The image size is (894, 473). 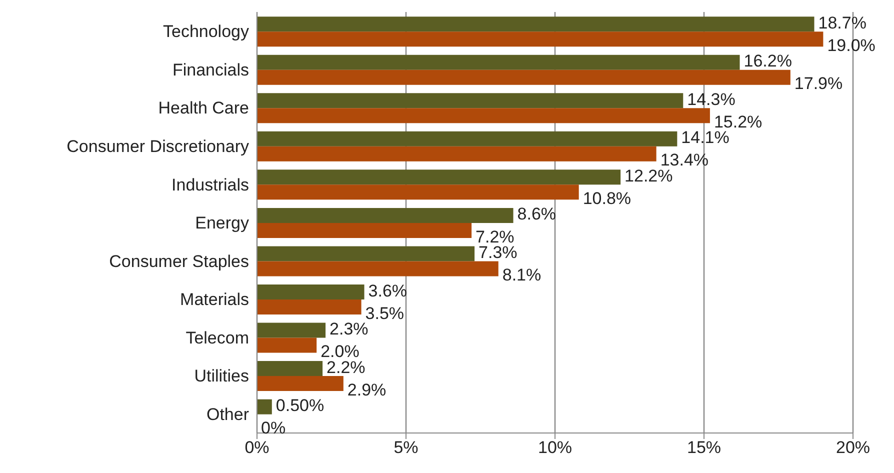 I want to click on data-label: 8.6%, so click(x=536, y=214).